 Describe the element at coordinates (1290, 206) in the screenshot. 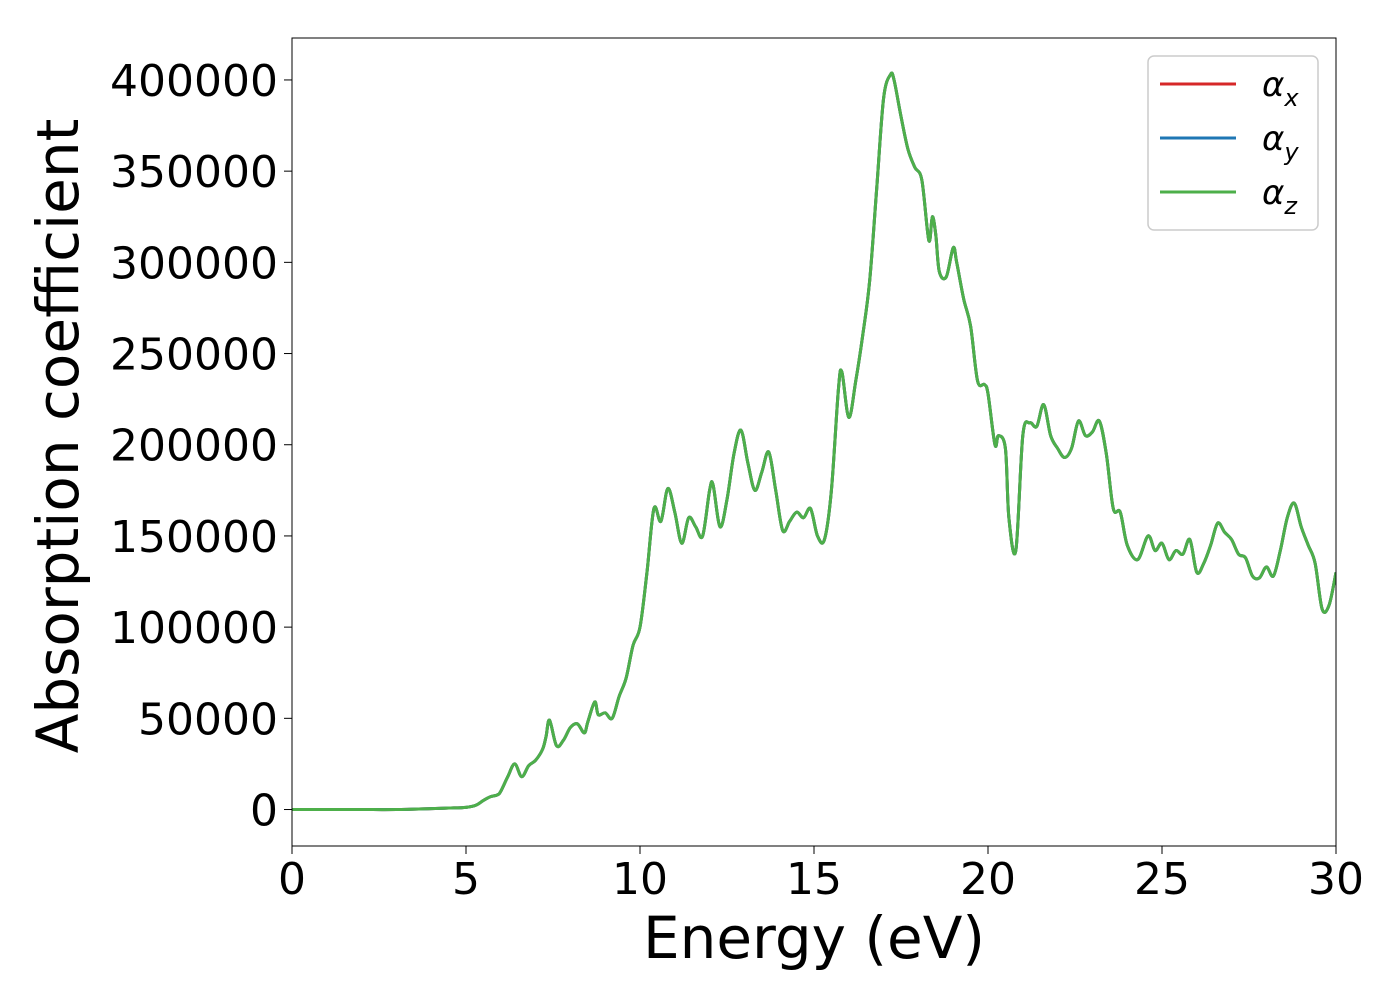

I see `legend-label-sub: z` at that location.